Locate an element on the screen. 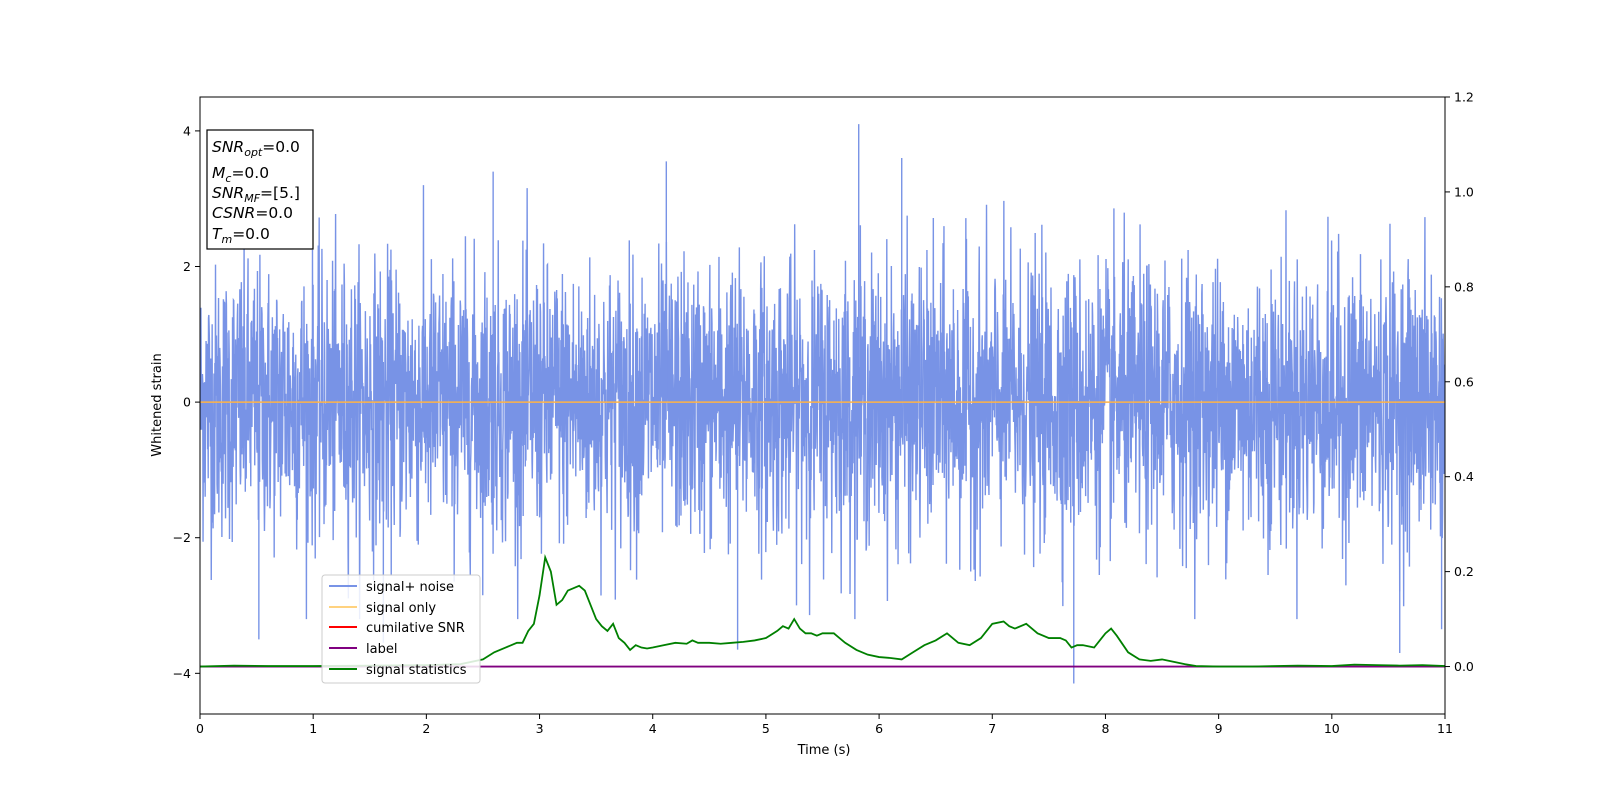 This screenshot has height=800, width=1600. y2-tick-label: 0.6 is located at coordinates (1464, 381).